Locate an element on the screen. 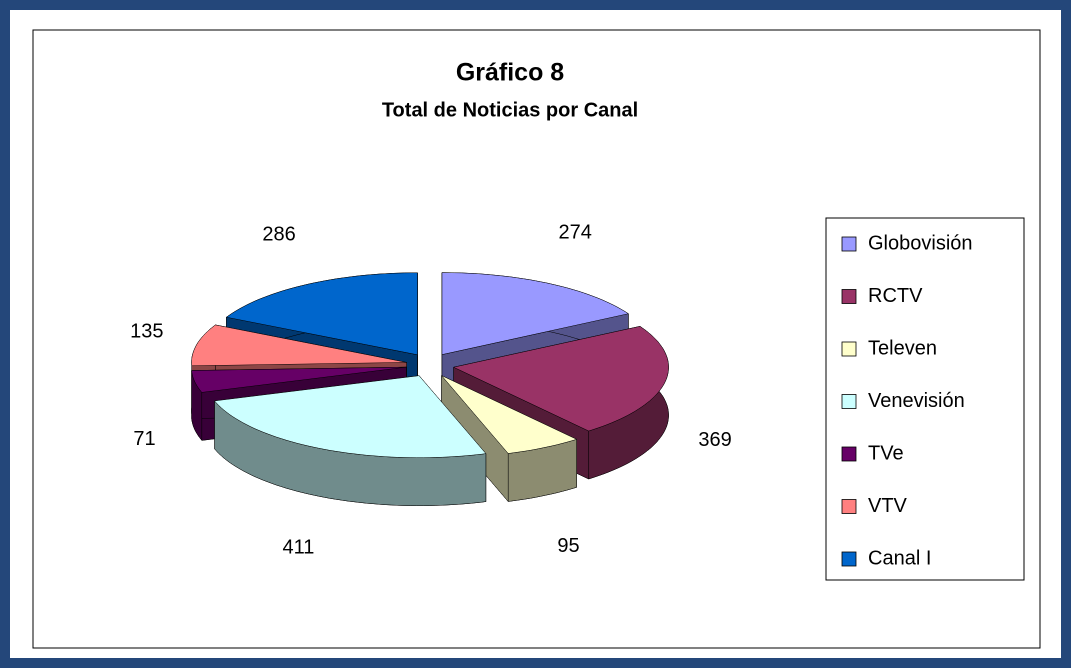  data-label: 71 is located at coordinates (144, 439).